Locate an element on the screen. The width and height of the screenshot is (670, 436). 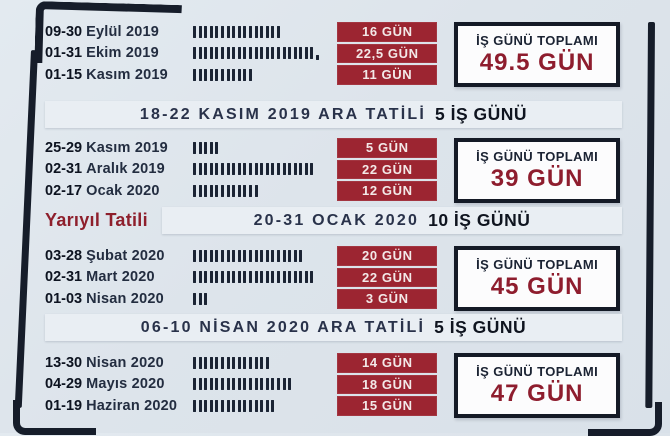
calendar-row: 01-03 Nisan 2020 3 GÜN is located at coordinates (241, 299).